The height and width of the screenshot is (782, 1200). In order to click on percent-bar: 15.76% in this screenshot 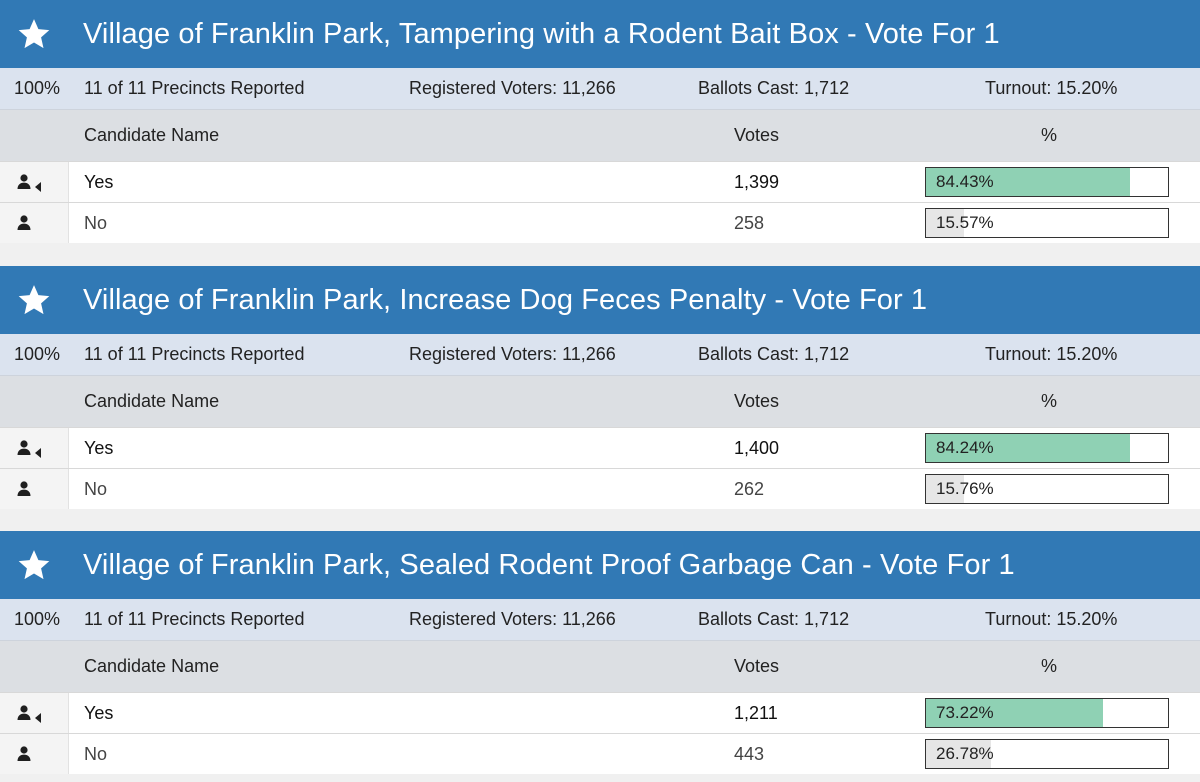, I will do `click(1047, 489)`.